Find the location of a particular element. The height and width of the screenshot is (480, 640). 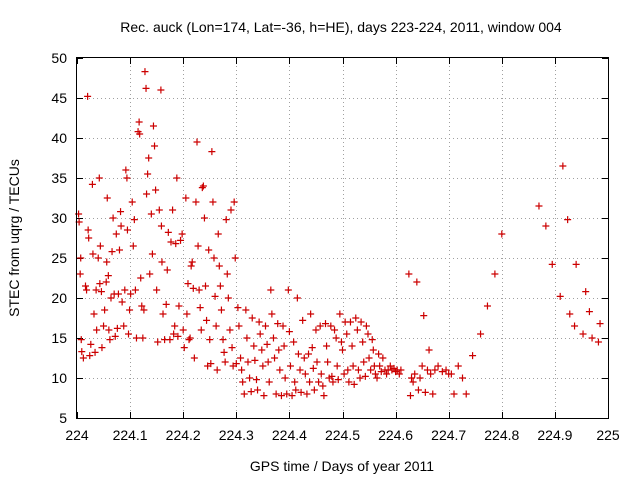

x-tick-label: 224 is located at coordinates (77, 435).